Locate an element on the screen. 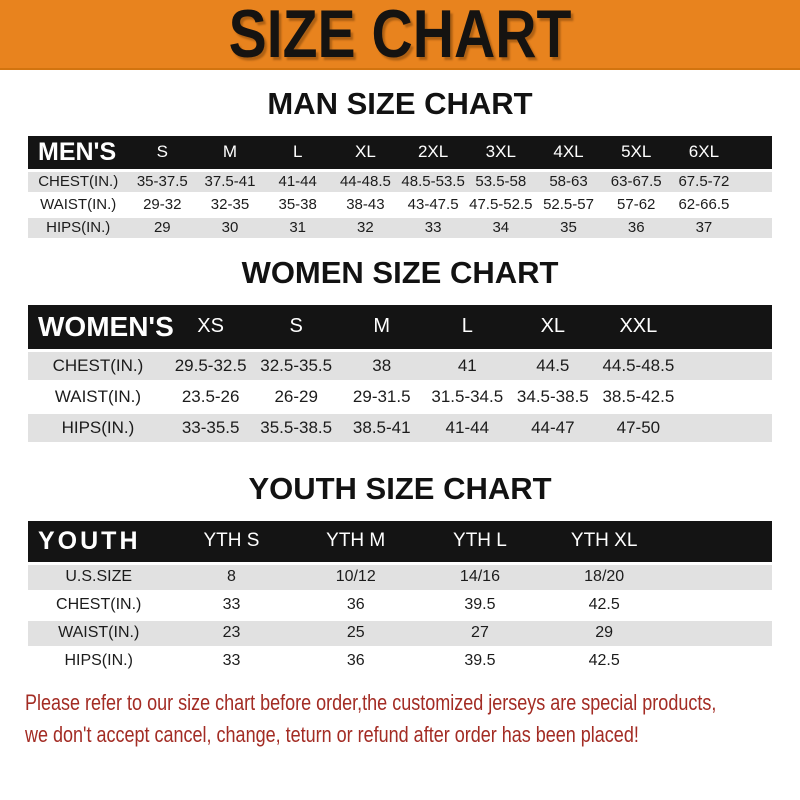  size-column-header: YTH S is located at coordinates (231, 541).